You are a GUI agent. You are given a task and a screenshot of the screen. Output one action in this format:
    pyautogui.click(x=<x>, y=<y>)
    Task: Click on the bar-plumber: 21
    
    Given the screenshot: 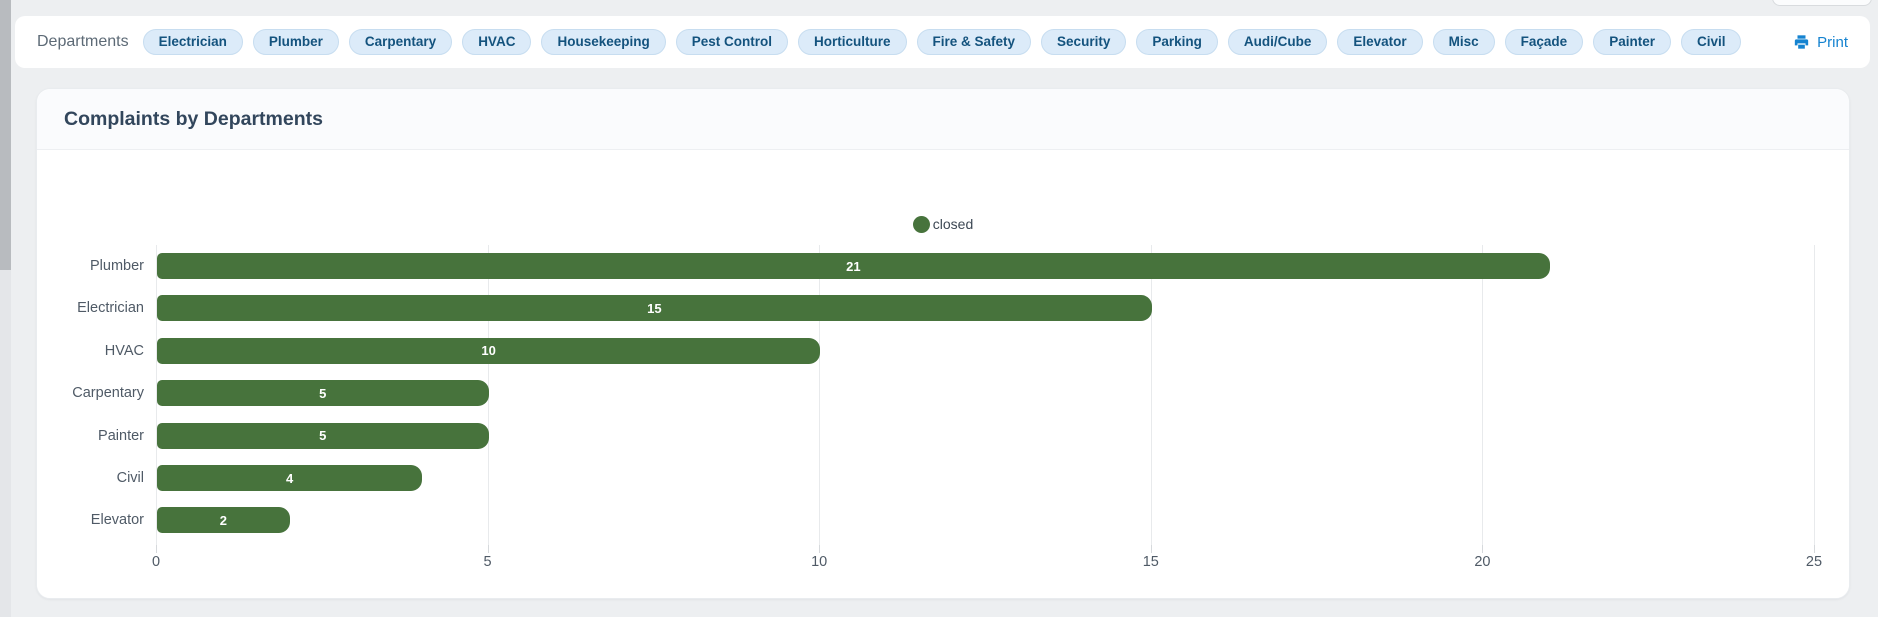 What is the action you would take?
    pyautogui.click(x=853, y=266)
    